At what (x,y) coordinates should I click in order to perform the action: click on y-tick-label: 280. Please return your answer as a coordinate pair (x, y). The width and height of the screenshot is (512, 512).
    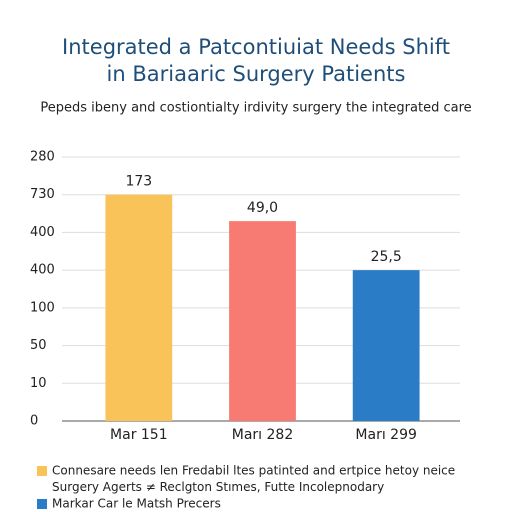
    Looking at the image, I should click on (42, 157).